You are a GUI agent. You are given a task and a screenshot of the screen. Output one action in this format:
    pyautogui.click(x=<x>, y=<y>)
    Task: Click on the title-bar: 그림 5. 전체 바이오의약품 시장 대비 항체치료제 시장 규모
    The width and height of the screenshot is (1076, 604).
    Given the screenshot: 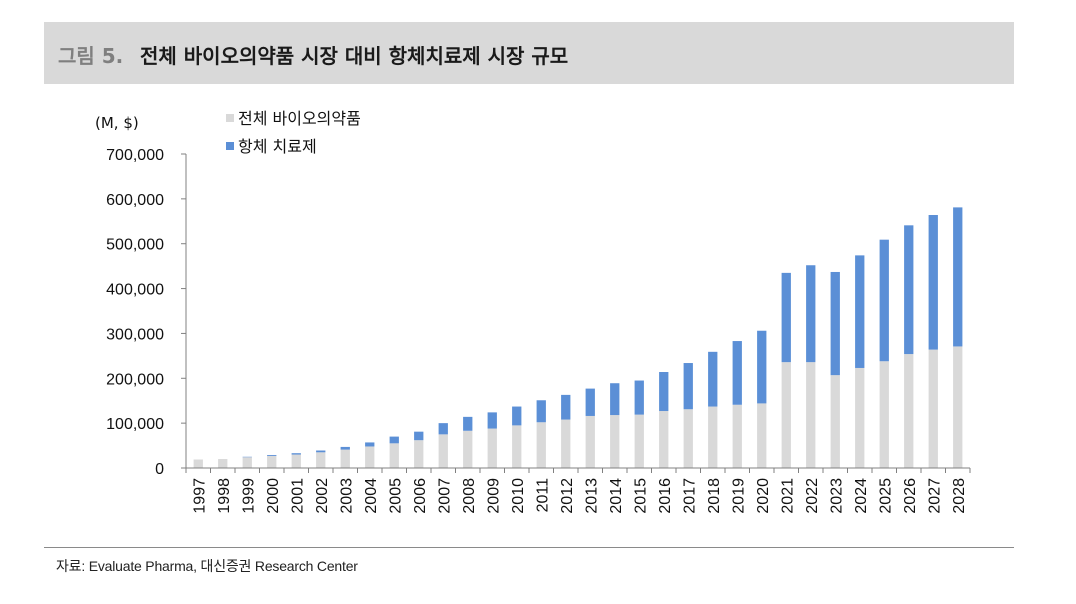 What is the action you would take?
    pyautogui.click(x=529, y=53)
    